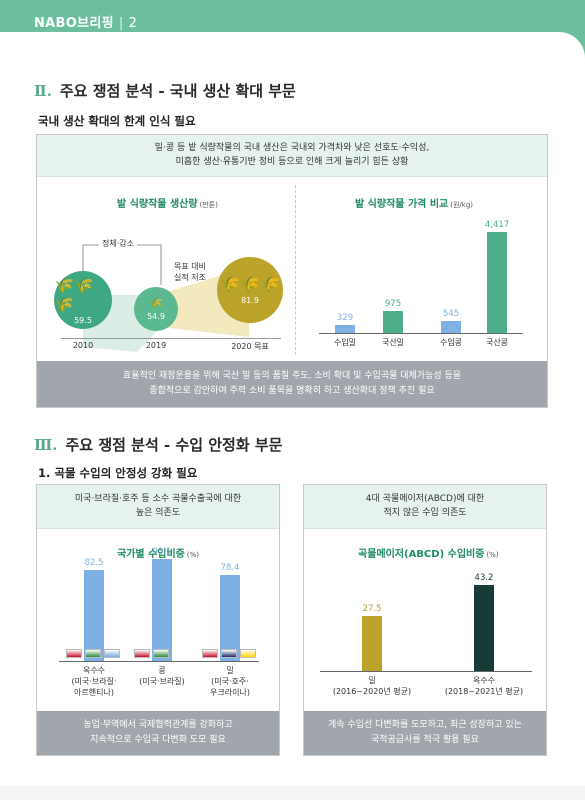 The width and height of the screenshot is (585, 800). What do you see at coordinates (372, 691) in the screenshot?
I see `abcd-note-0: (2016~2020년 평균)` at bounding box center [372, 691].